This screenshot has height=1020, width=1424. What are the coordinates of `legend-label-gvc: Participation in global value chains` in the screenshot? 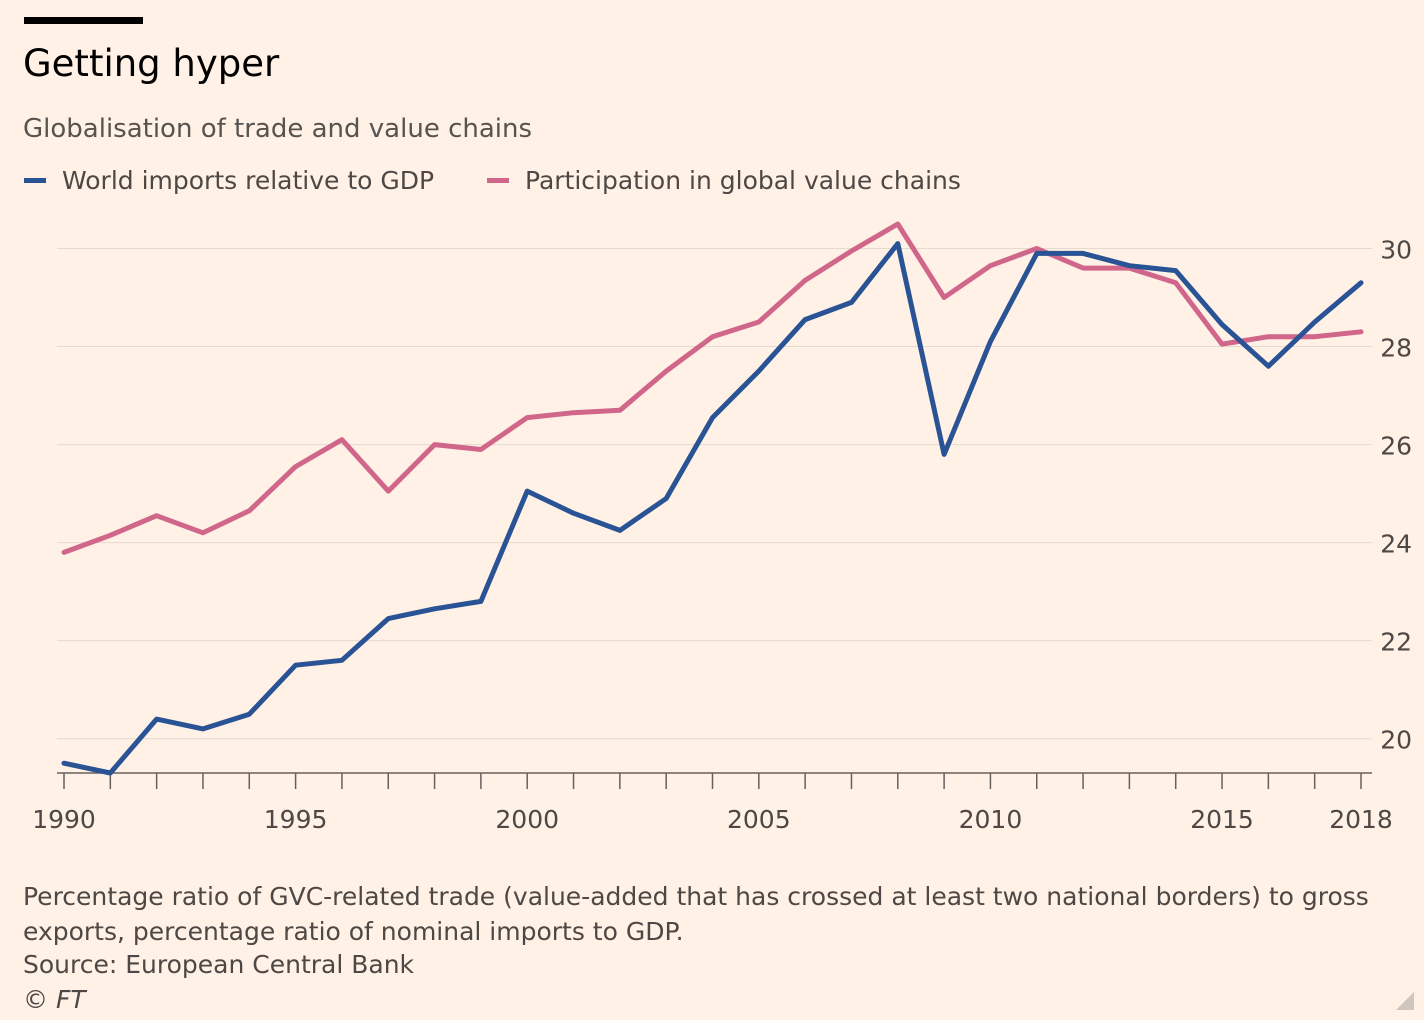 It's located at (743, 180).